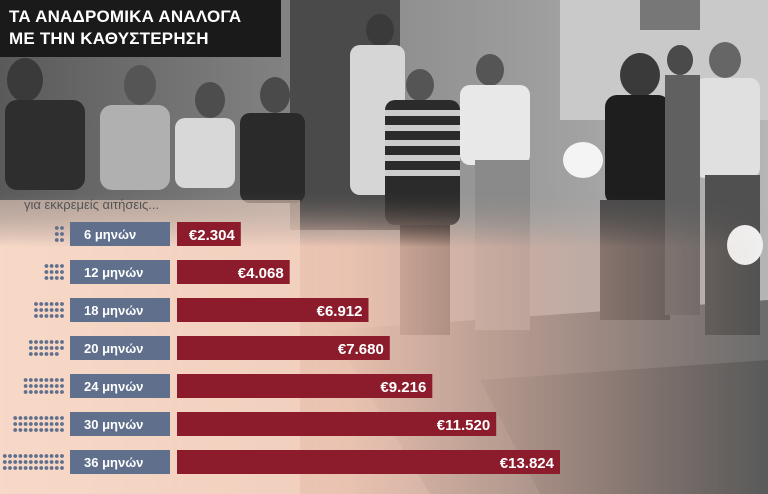  Describe the element at coordinates (113, 386) in the screenshot. I see `category-label: 24 μηνών` at that location.